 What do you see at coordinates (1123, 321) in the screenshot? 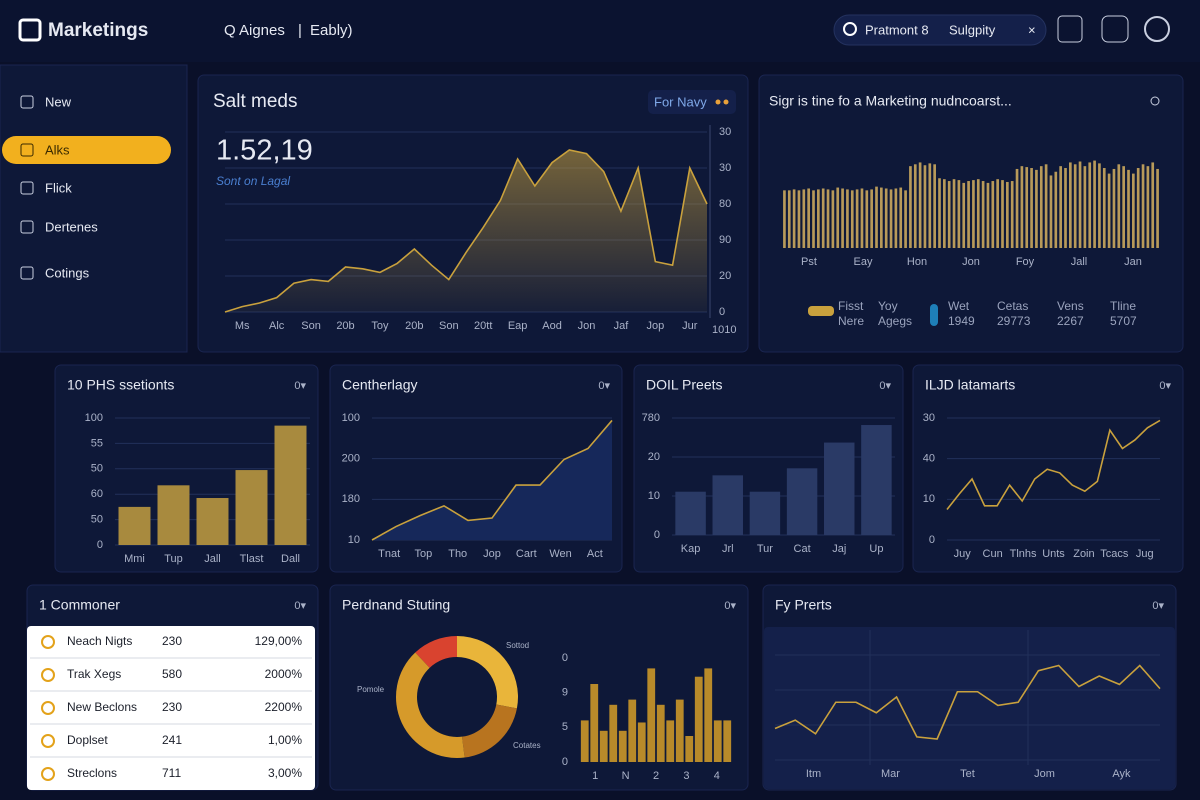
I see `legend-value: 5707` at bounding box center [1123, 321].